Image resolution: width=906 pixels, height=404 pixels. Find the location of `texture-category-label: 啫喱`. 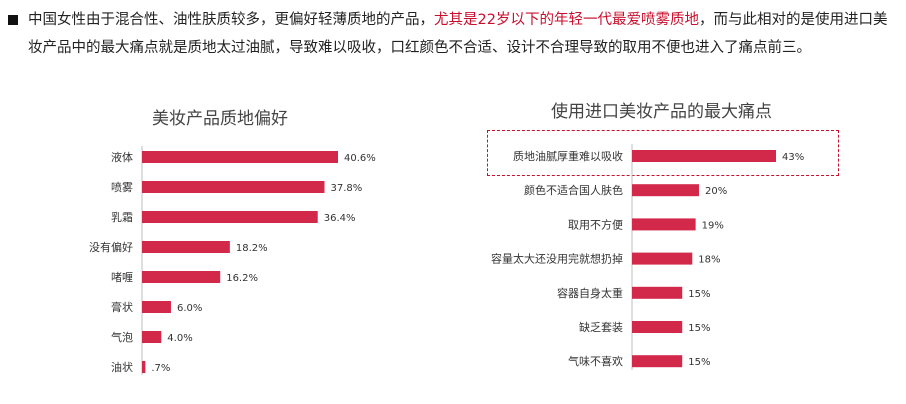

texture-category-label: 啫喱 is located at coordinates (122, 277).